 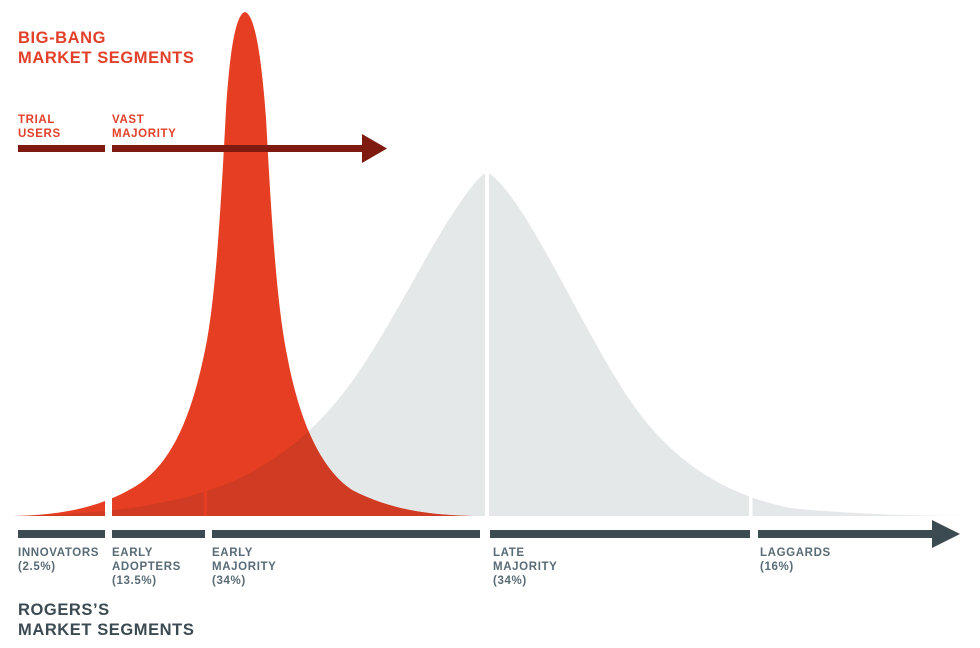 What do you see at coordinates (795, 560) in the screenshot?
I see `rogers-segment-laggards: LAGGARDS (16%)` at bounding box center [795, 560].